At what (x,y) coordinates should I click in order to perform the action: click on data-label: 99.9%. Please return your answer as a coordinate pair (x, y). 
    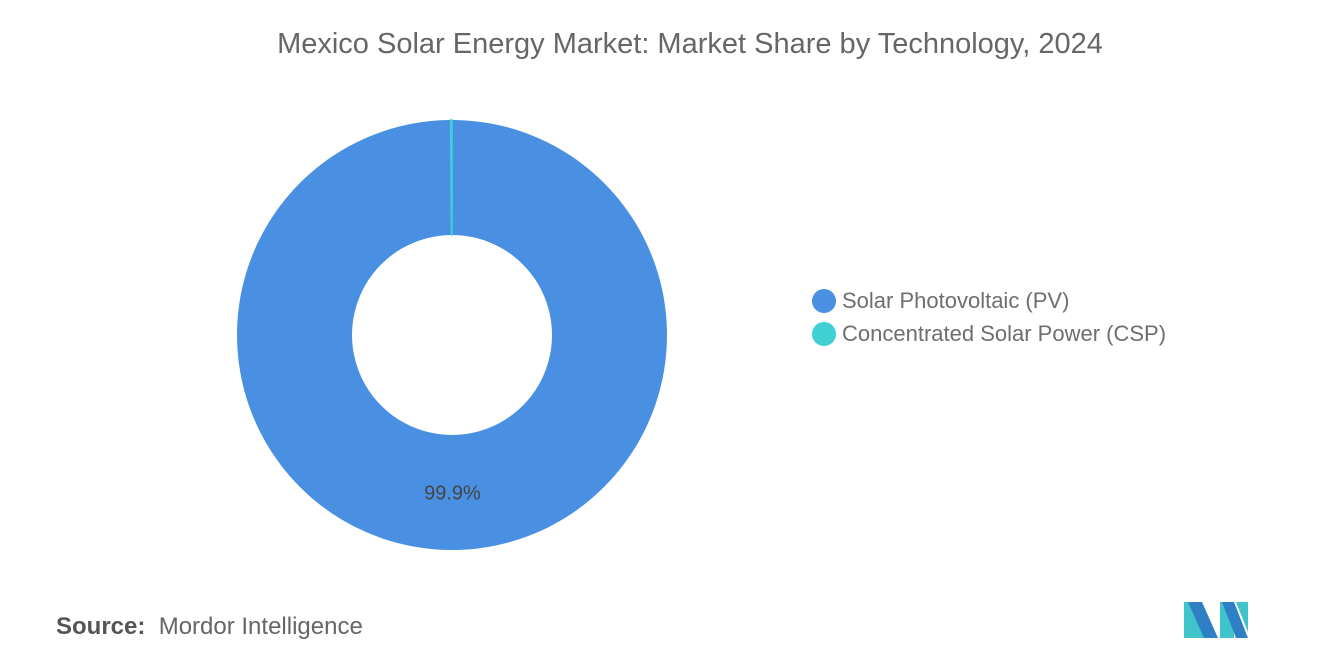
    Looking at the image, I should click on (452, 493).